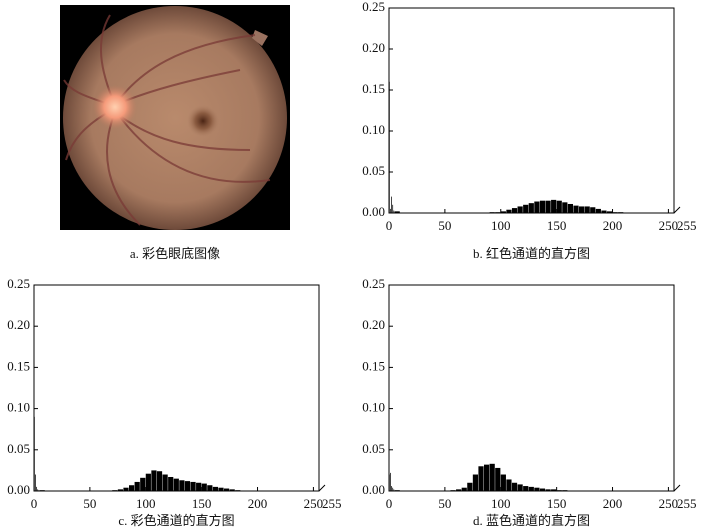 This screenshot has width=704, height=531. What do you see at coordinates (531, 520) in the screenshot?
I see `chart-caption: d. 蓝色通道的直方图` at bounding box center [531, 520].